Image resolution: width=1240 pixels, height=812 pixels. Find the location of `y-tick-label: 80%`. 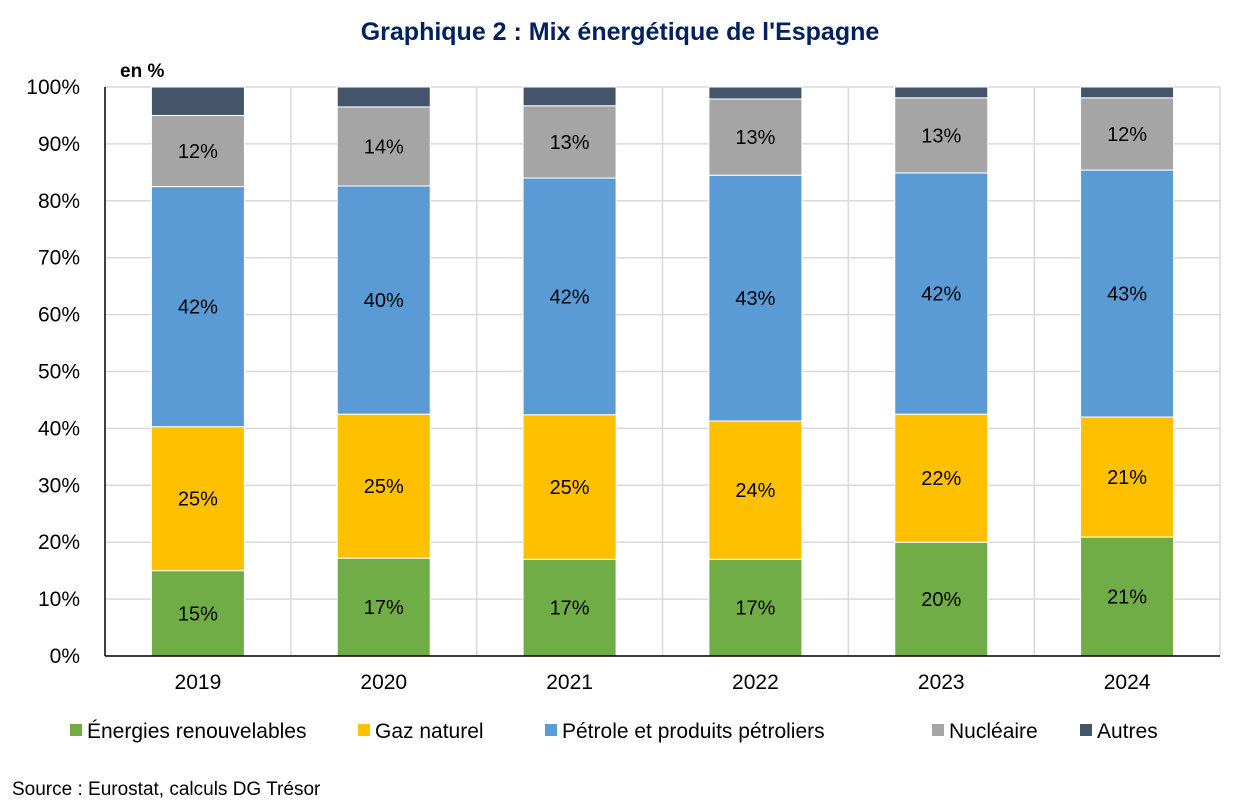

y-tick-label: 80% is located at coordinates (59, 201).